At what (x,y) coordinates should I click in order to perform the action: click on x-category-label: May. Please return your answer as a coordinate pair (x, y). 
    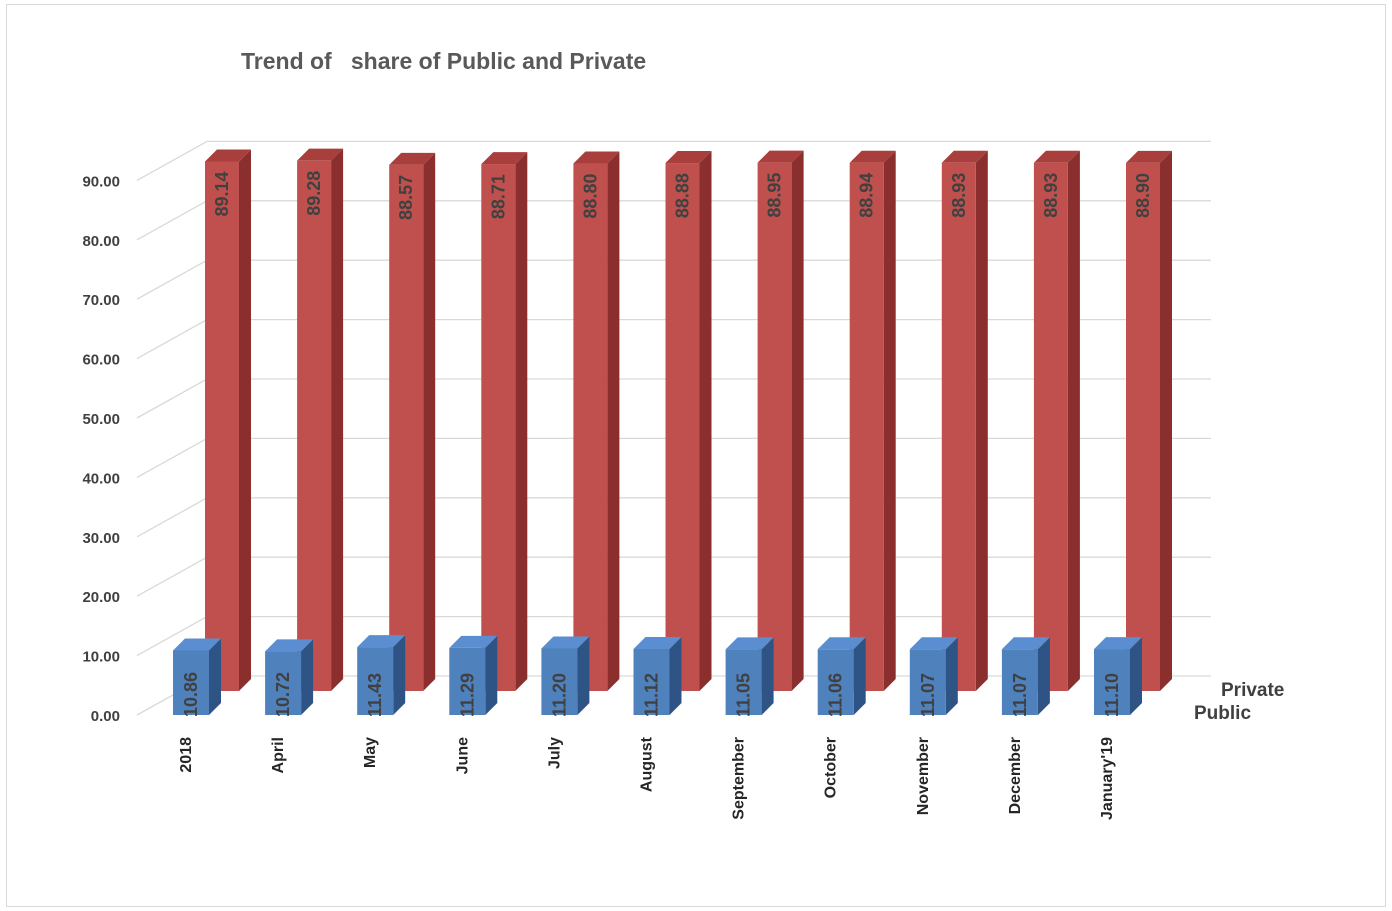
    Looking at the image, I should click on (370, 752).